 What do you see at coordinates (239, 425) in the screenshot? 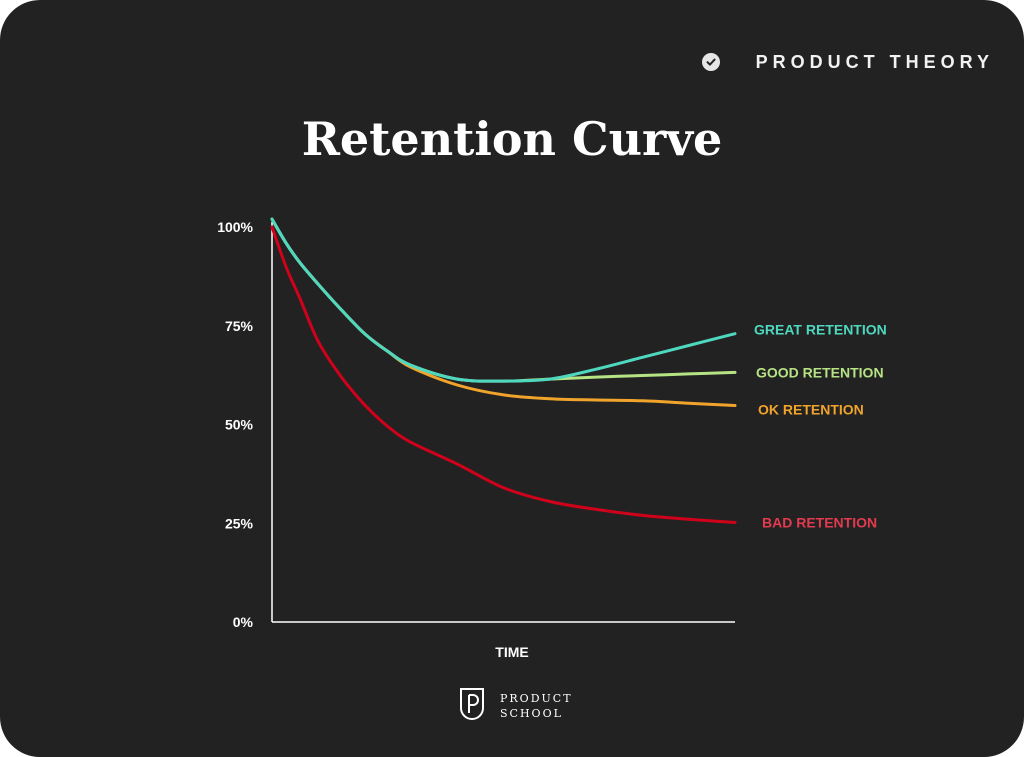
I see `y-tick-label: 50%` at bounding box center [239, 425].